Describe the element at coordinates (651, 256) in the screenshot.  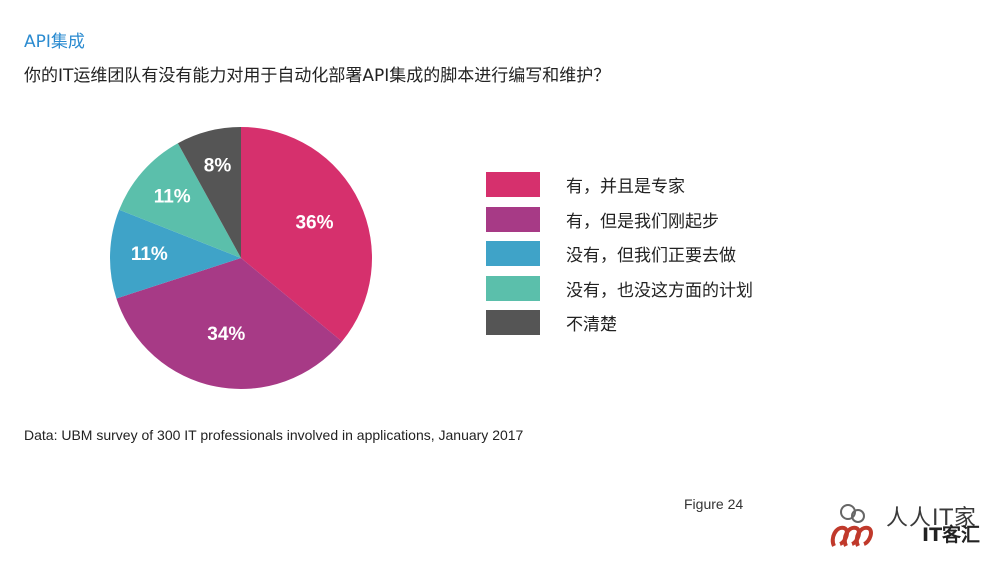
I see `legend-label: 没有，但我们正要去做` at that location.